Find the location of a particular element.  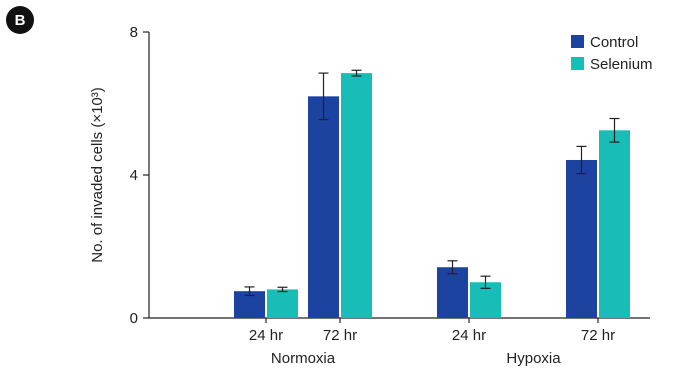

group-label-hypoxia: Hypoxia is located at coordinates (533, 358).